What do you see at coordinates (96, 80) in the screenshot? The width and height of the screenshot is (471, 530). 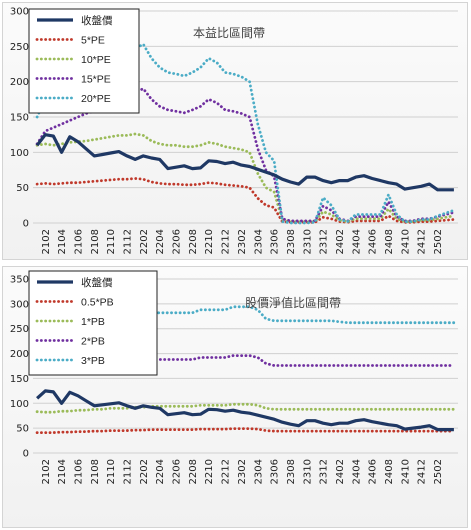 I see `legend-label: 15*PE` at bounding box center [96, 80].